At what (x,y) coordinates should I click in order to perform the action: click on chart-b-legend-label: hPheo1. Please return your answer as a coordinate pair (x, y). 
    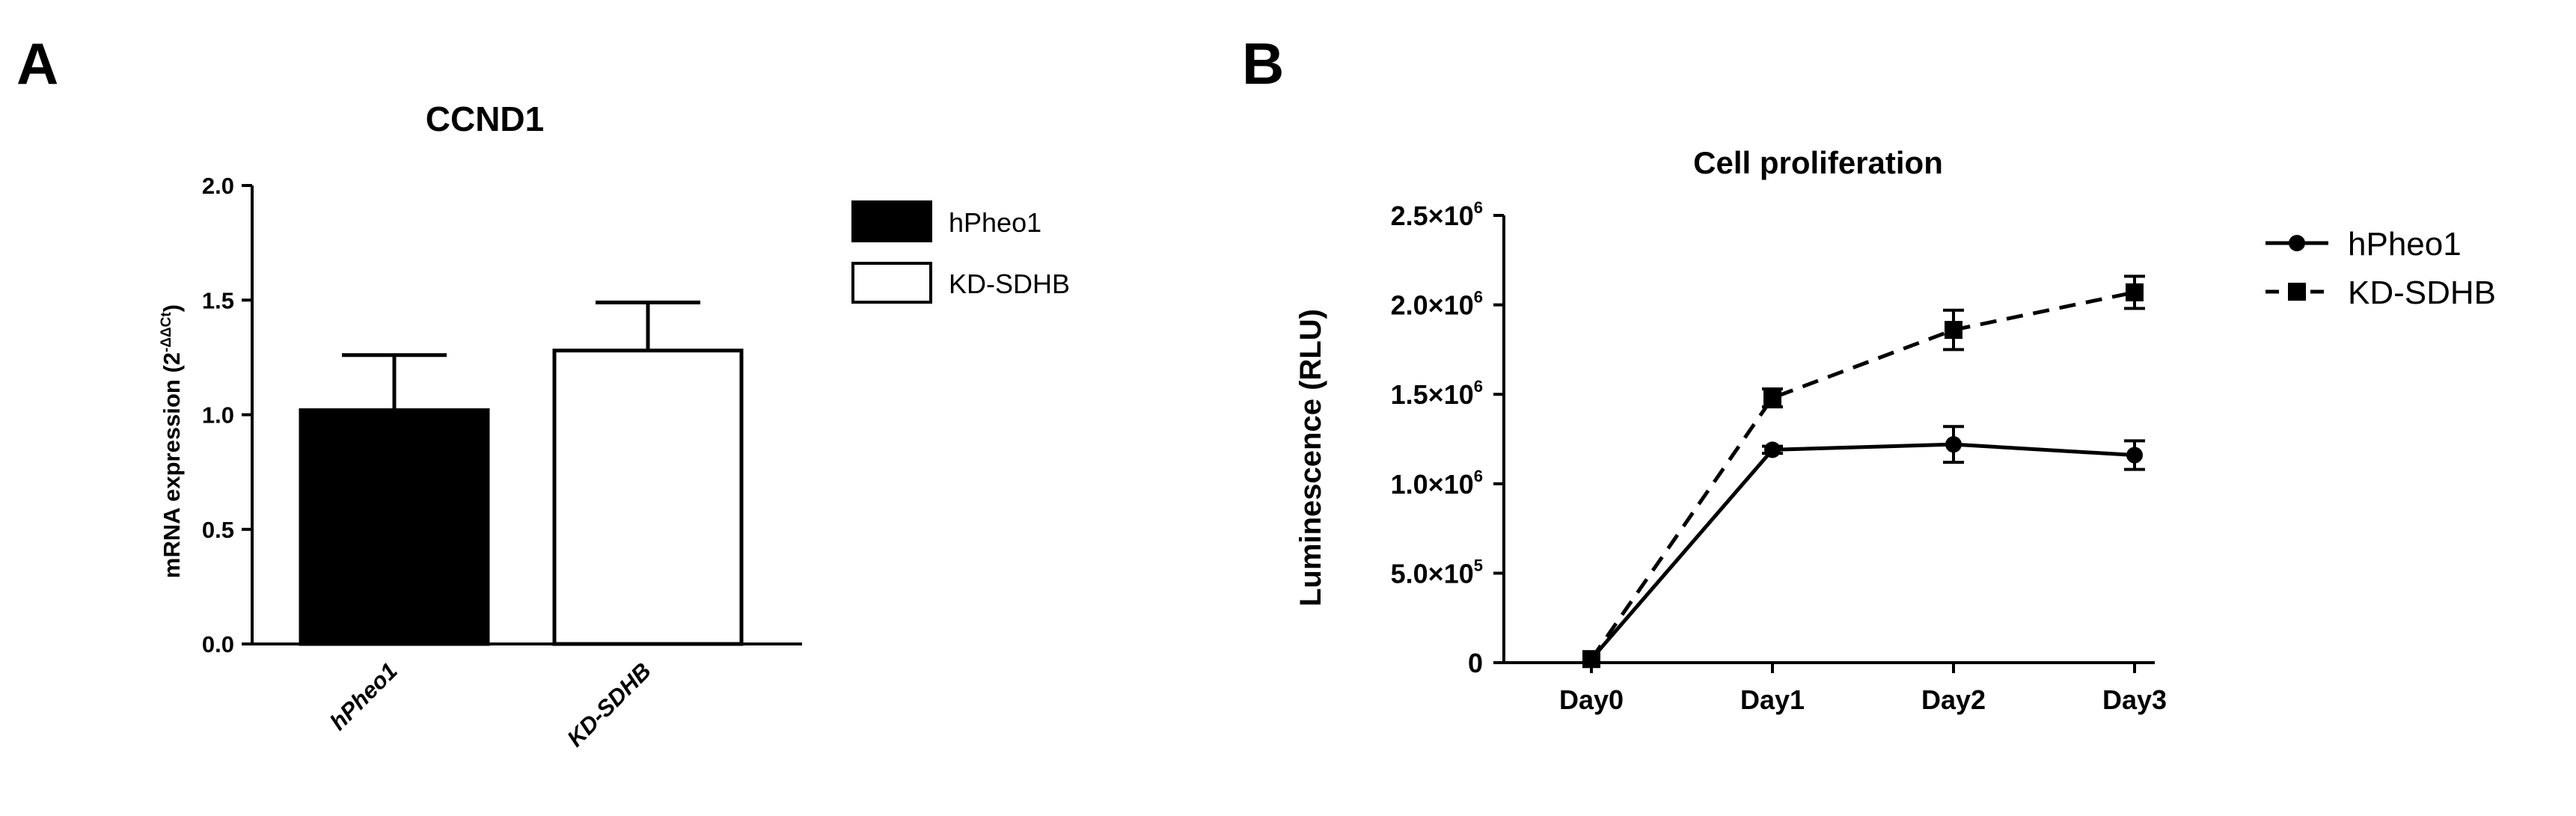
    Looking at the image, I should click on (2405, 244).